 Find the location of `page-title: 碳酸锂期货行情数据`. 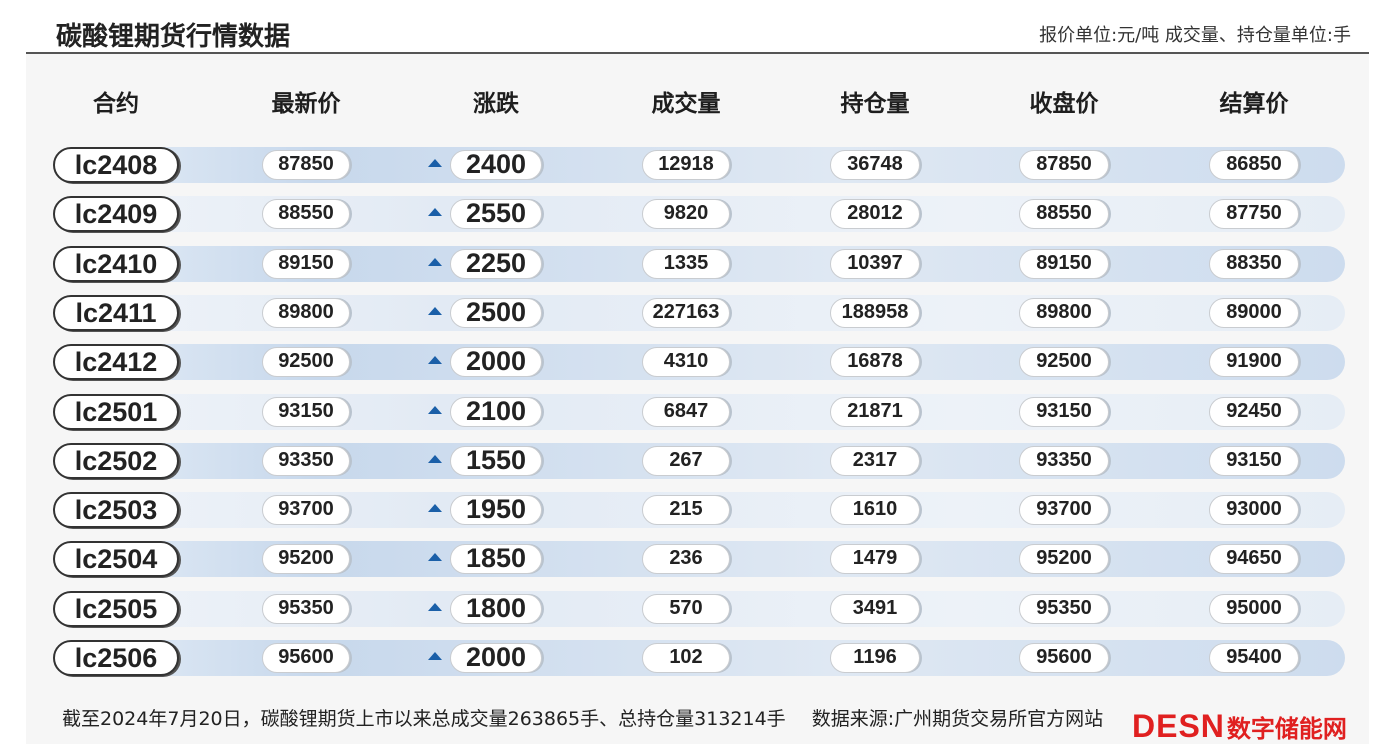

page-title: 碳酸锂期货行情数据 is located at coordinates (173, 37).